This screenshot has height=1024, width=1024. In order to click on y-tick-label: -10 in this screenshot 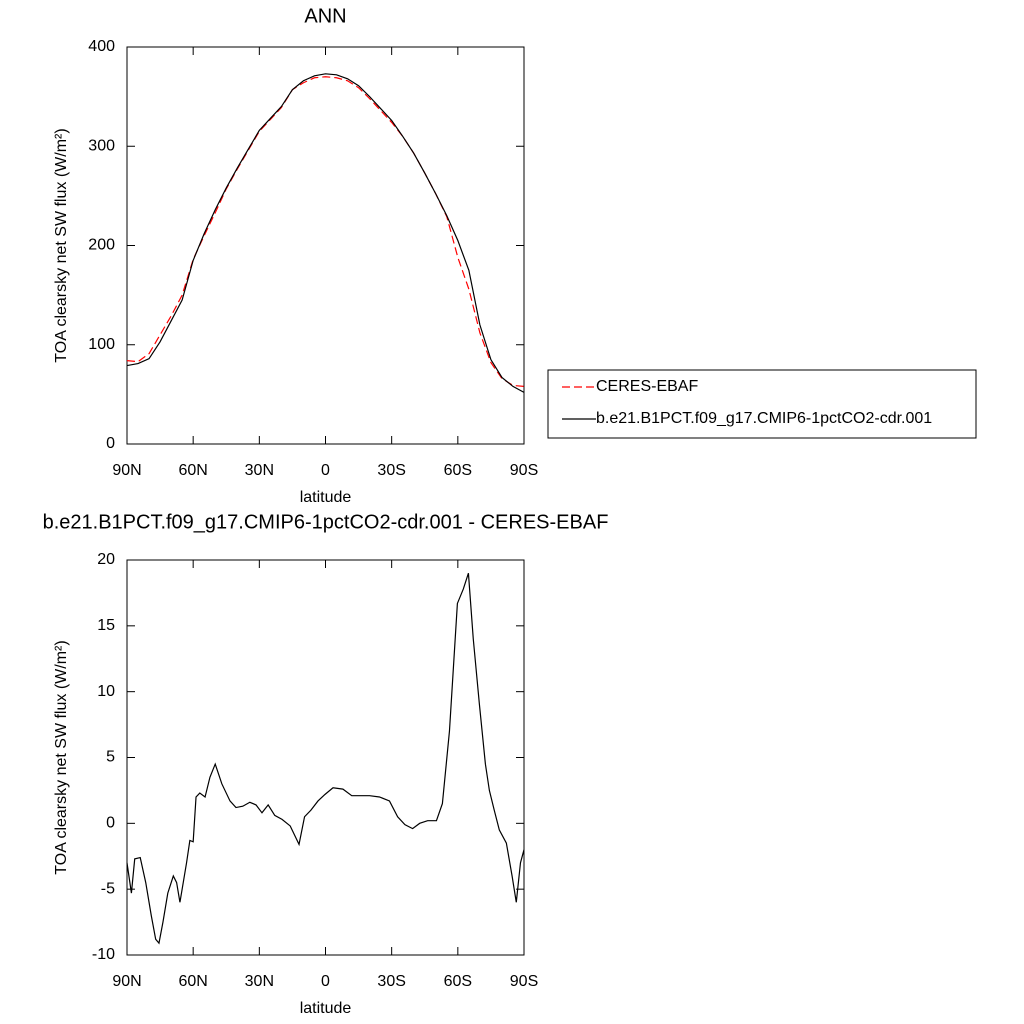, I will do `click(103, 954)`.